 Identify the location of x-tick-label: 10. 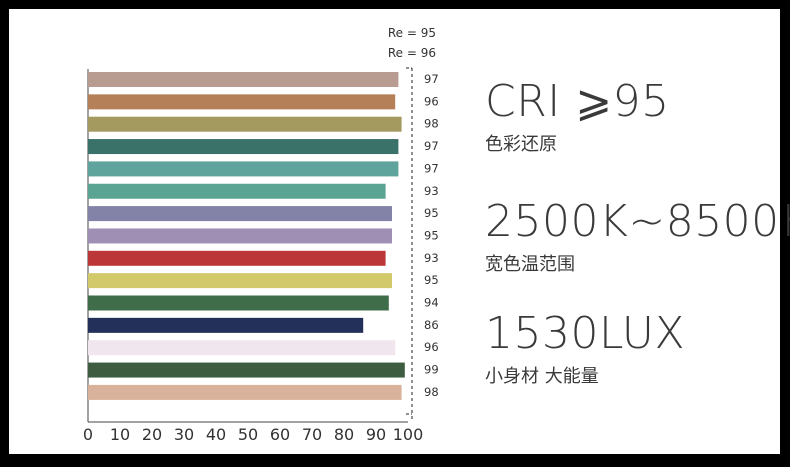
(120, 434).